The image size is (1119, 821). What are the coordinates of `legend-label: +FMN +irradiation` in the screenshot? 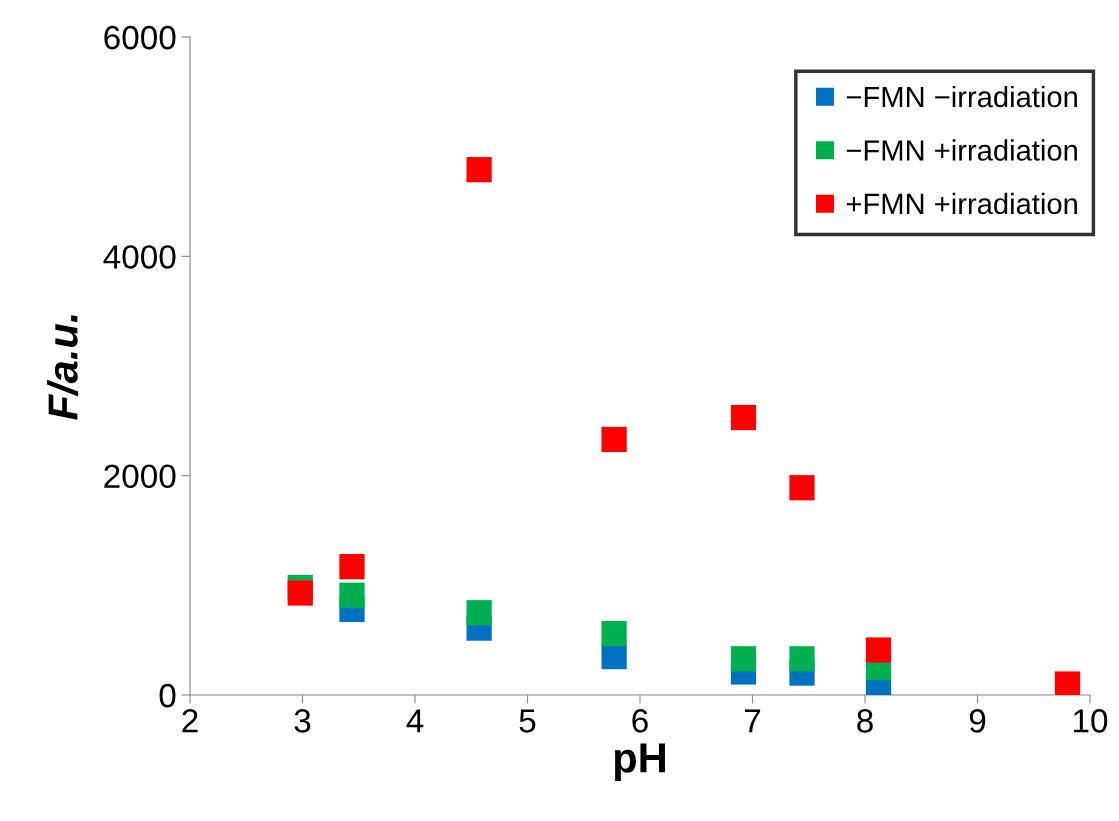 It's located at (961, 203).